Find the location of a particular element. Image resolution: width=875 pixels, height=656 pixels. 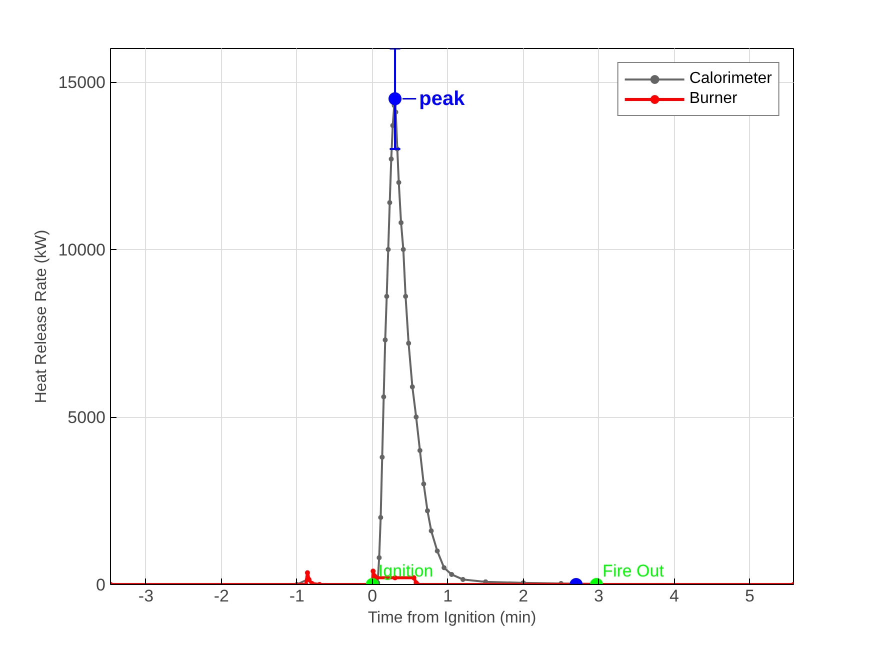

y-tick-label: 5000 is located at coordinates (87, 417).